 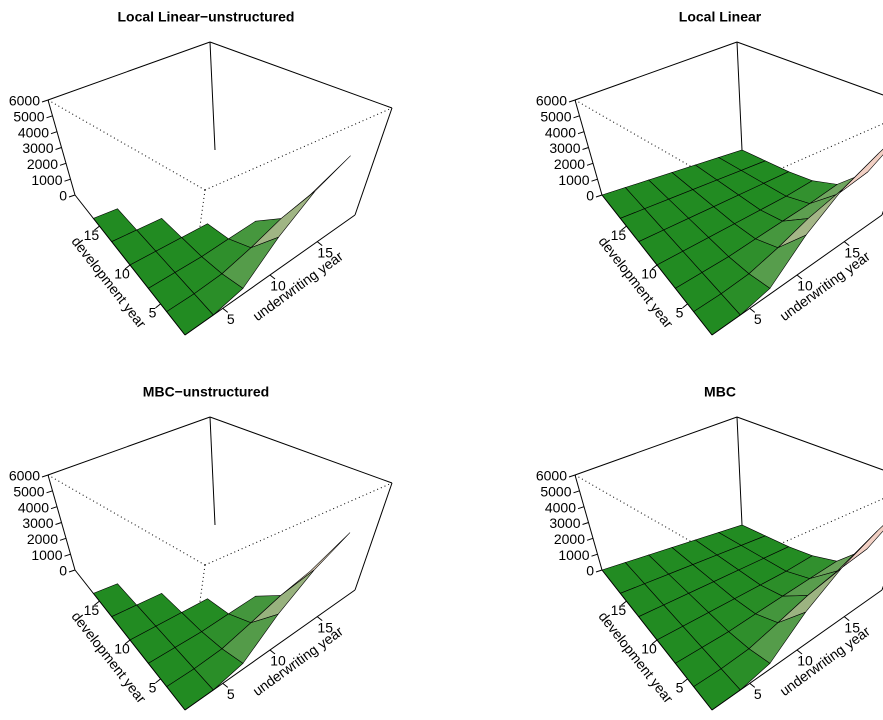 I want to click on chart-title: Local Linear, so click(x=720, y=17).